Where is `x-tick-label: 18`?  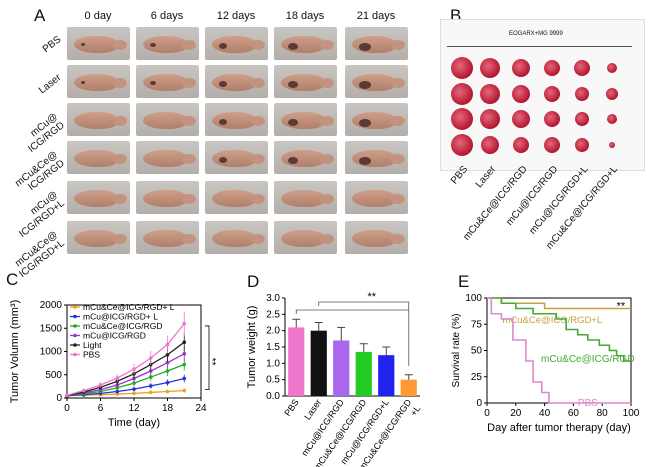 x-tick-label: 18 is located at coordinates (168, 408).